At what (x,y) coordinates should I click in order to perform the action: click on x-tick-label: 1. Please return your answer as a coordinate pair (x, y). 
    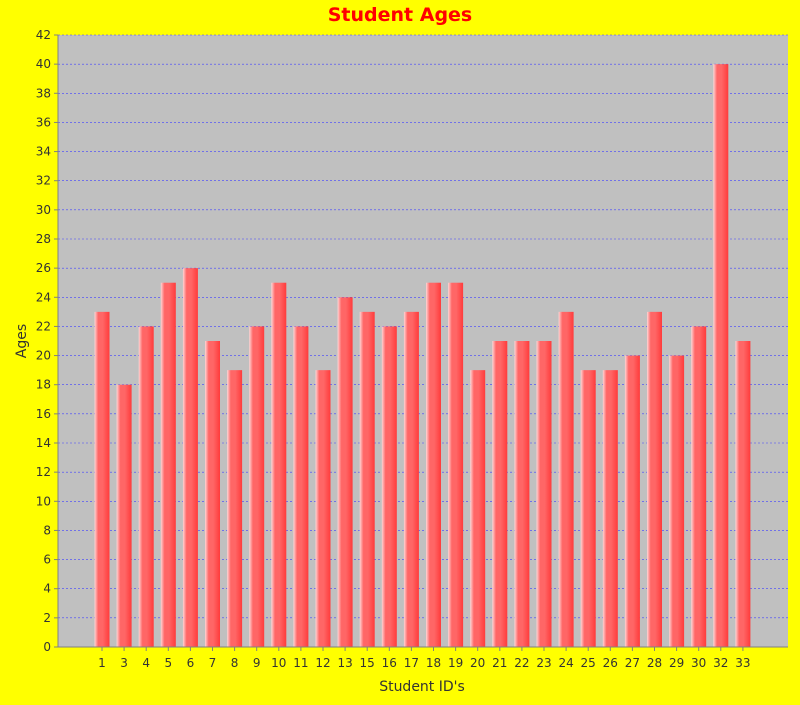
    Looking at the image, I should click on (102, 663).